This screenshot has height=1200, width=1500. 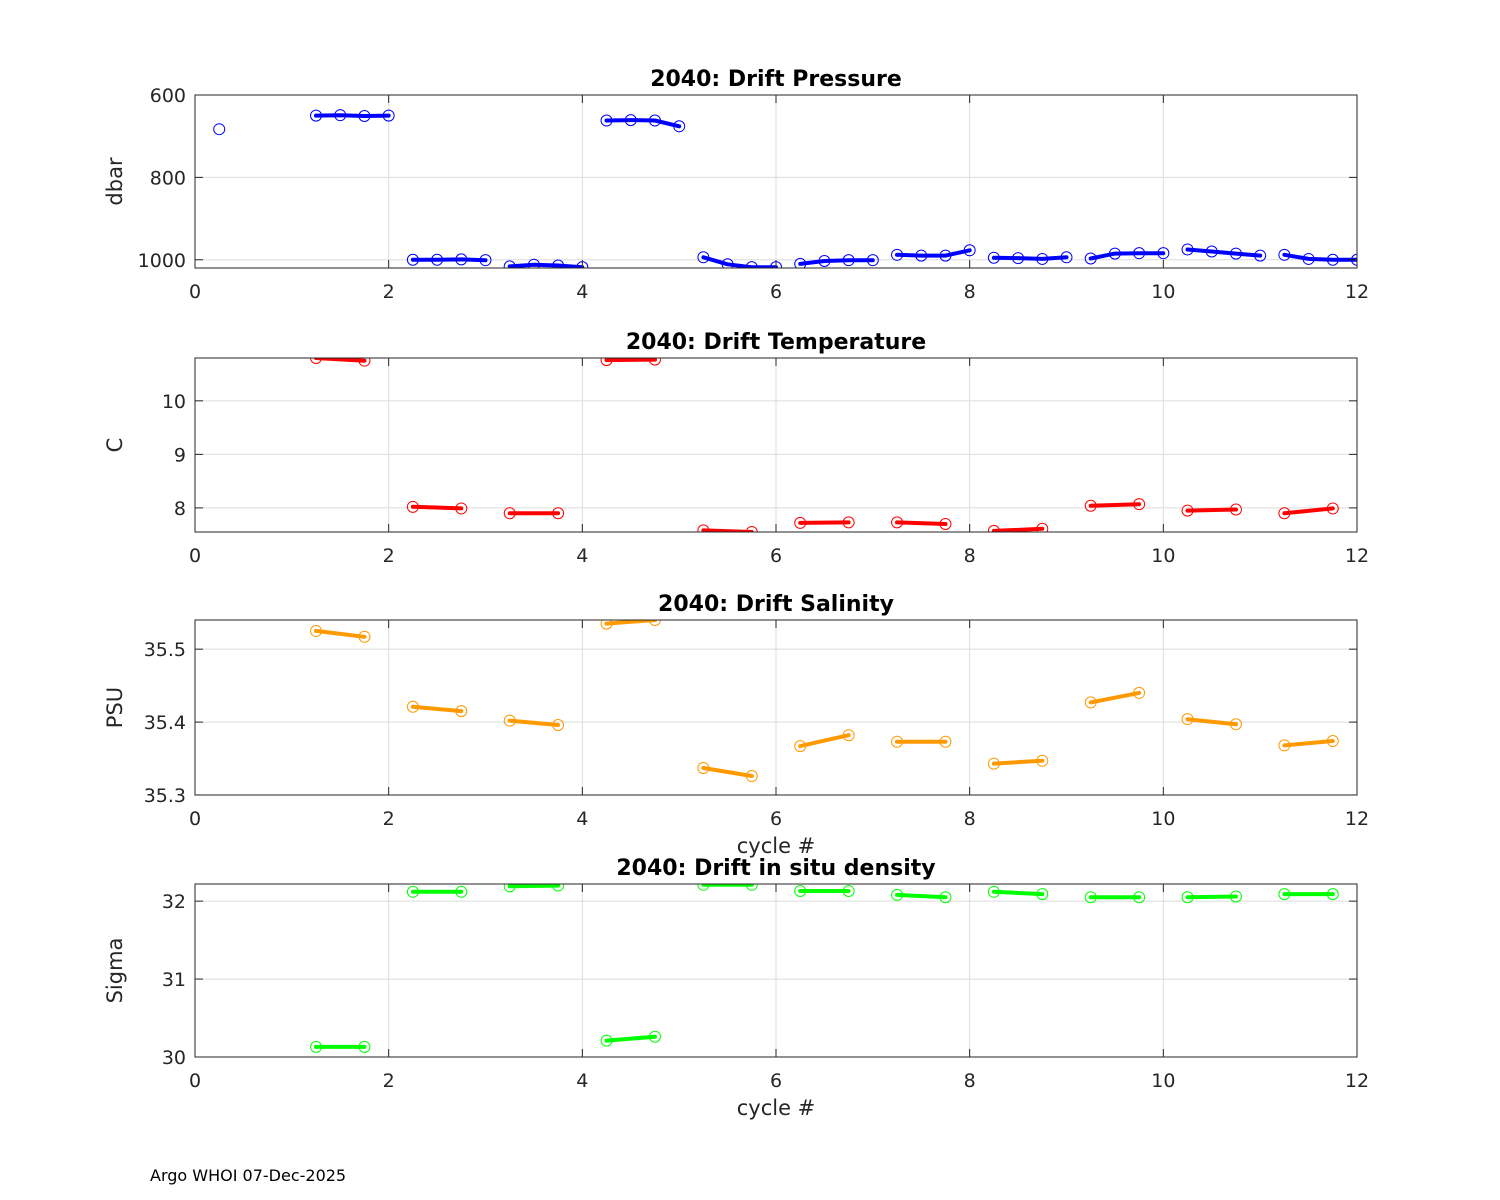 What do you see at coordinates (165, 723) in the screenshot?
I see `y-tick-label: 35.4` at bounding box center [165, 723].